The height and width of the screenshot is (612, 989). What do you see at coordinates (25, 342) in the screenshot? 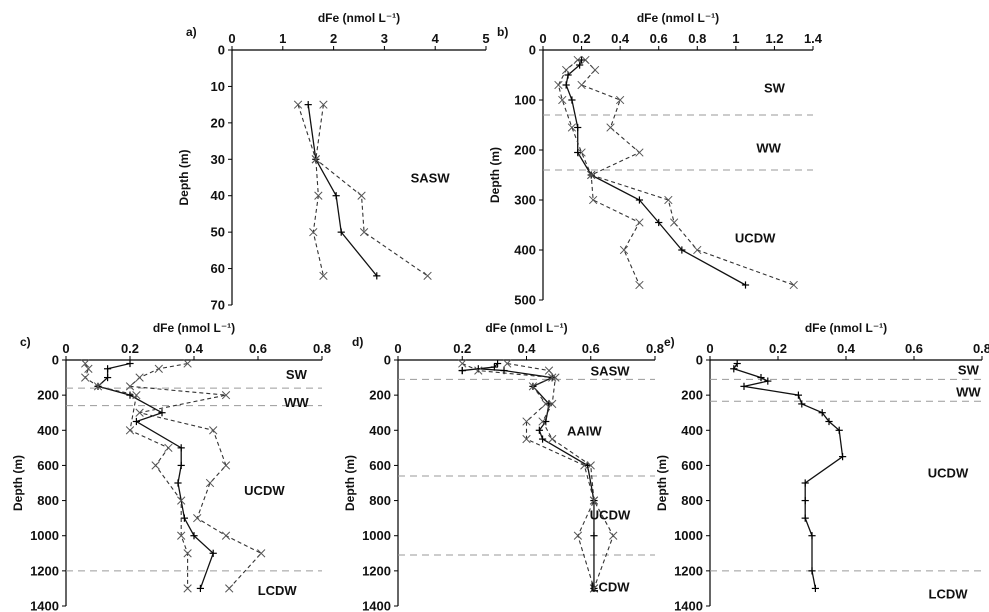
I see `panel-tag: c)` at bounding box center [25, 342].